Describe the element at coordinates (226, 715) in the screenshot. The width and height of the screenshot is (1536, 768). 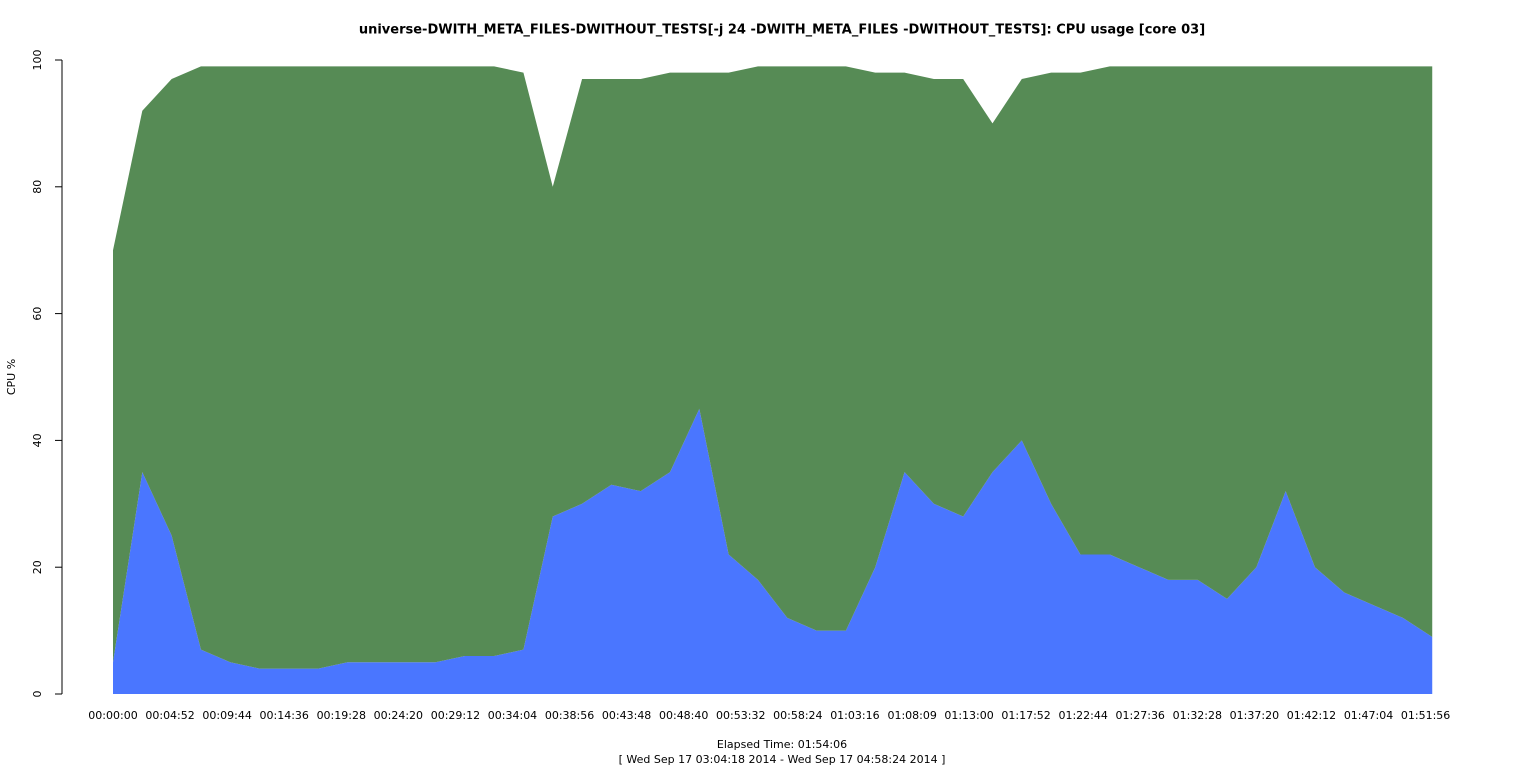
I see `x-tick-label: 00:09:44` at that location.